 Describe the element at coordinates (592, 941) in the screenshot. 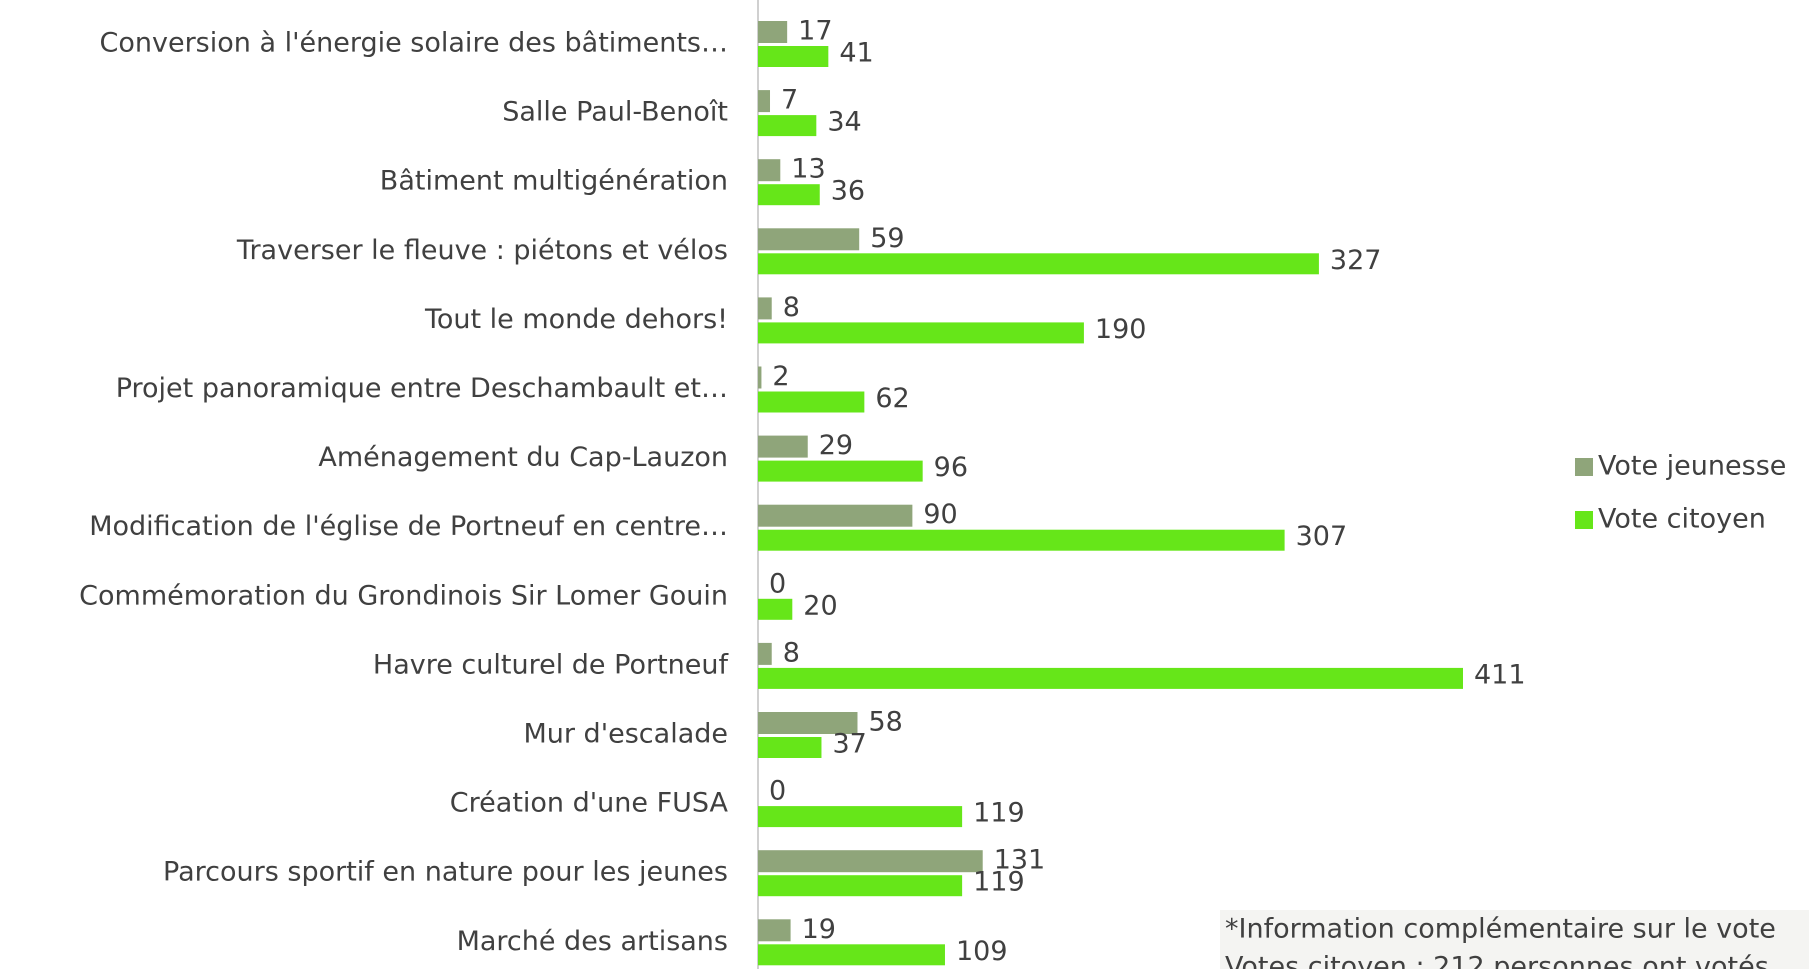

I see `category-label: Marché des artisans` at that location.